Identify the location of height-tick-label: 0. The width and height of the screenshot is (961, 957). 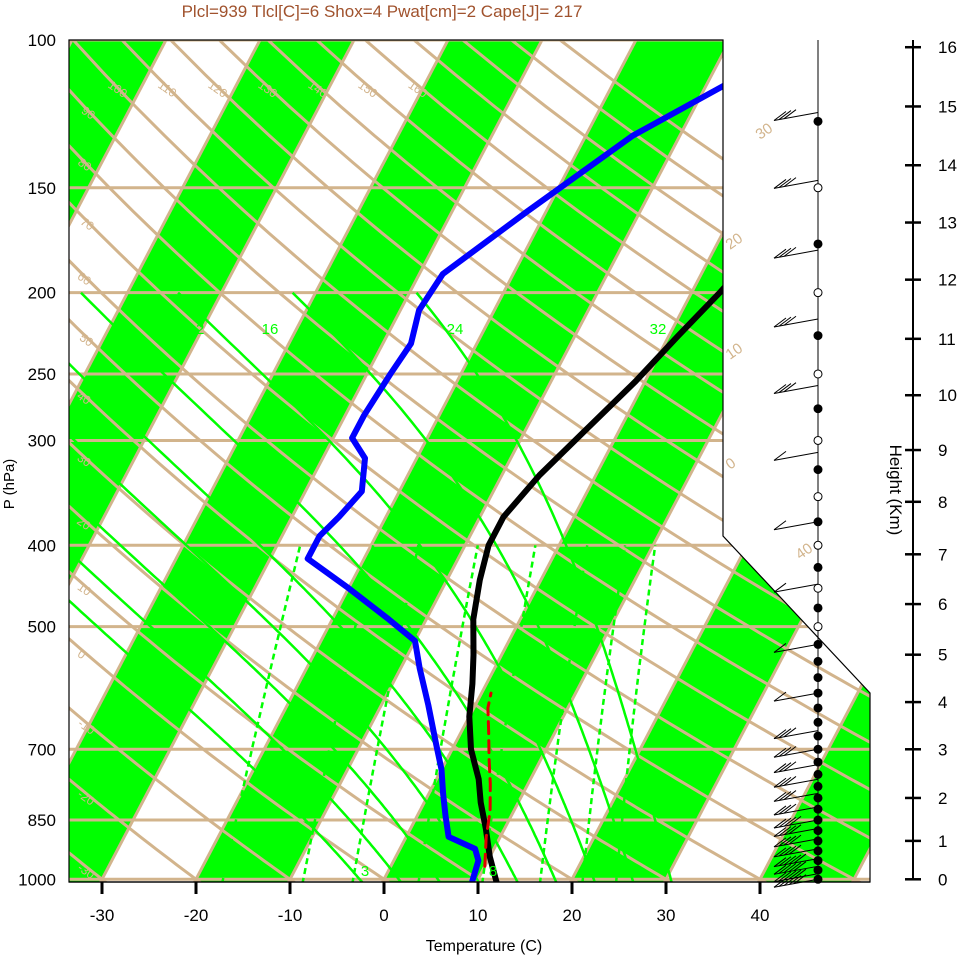
(942, 879).